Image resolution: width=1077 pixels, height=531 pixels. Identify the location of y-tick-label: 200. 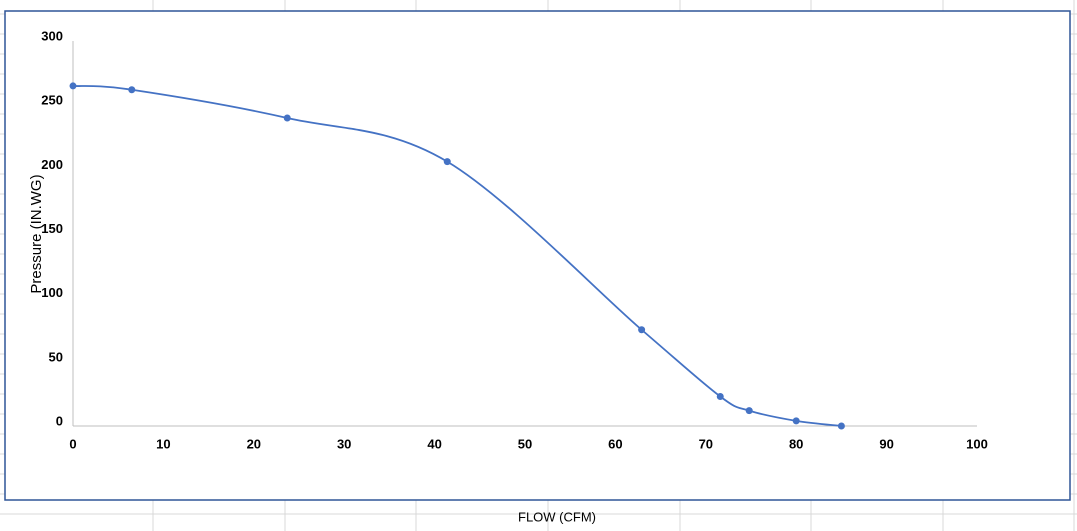
(52, 164).